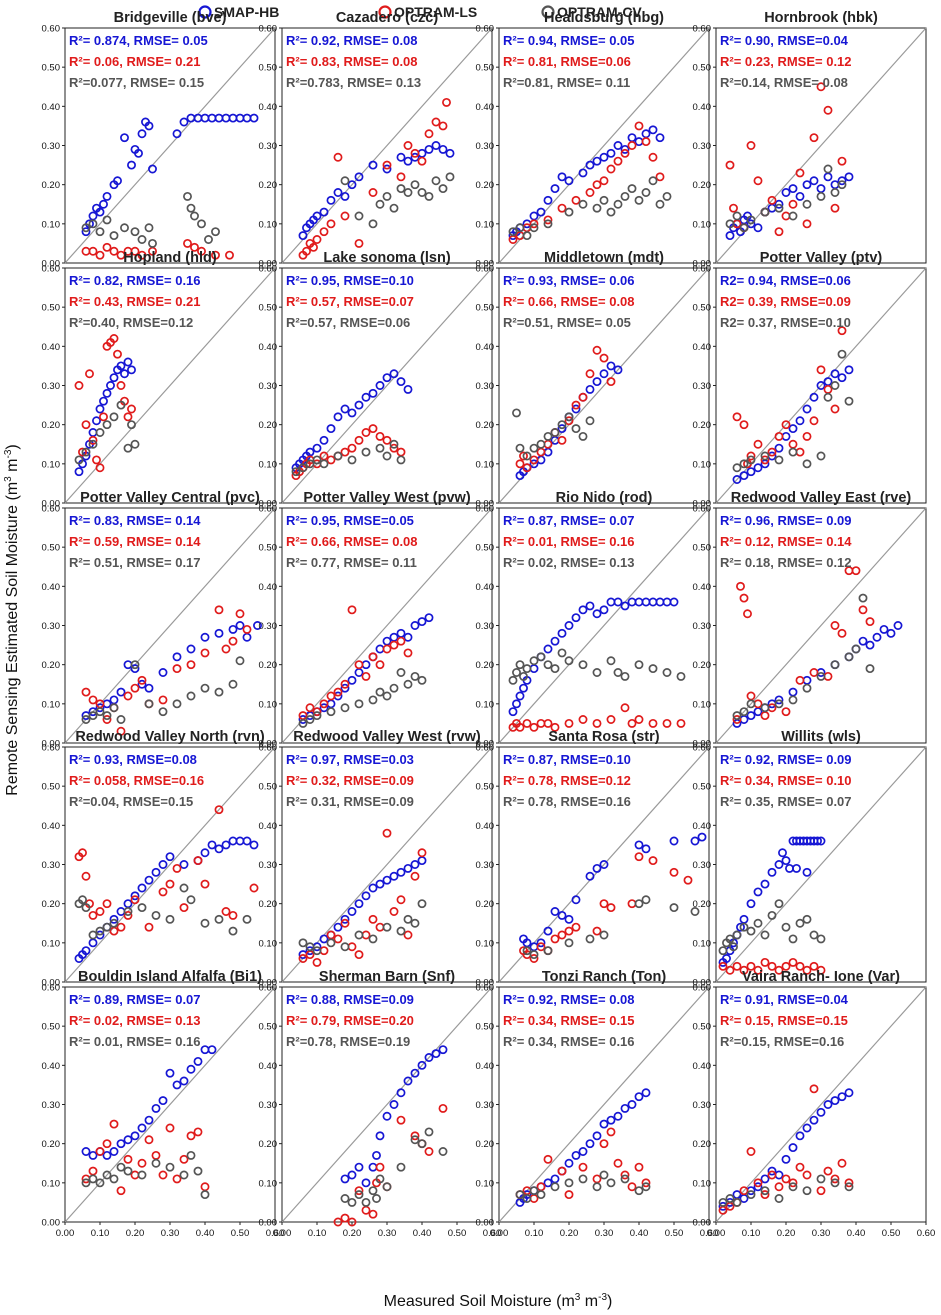  I want to click on panel-stat-3: R²= 0.02, RMSE= 0.13, so click(569, 562).